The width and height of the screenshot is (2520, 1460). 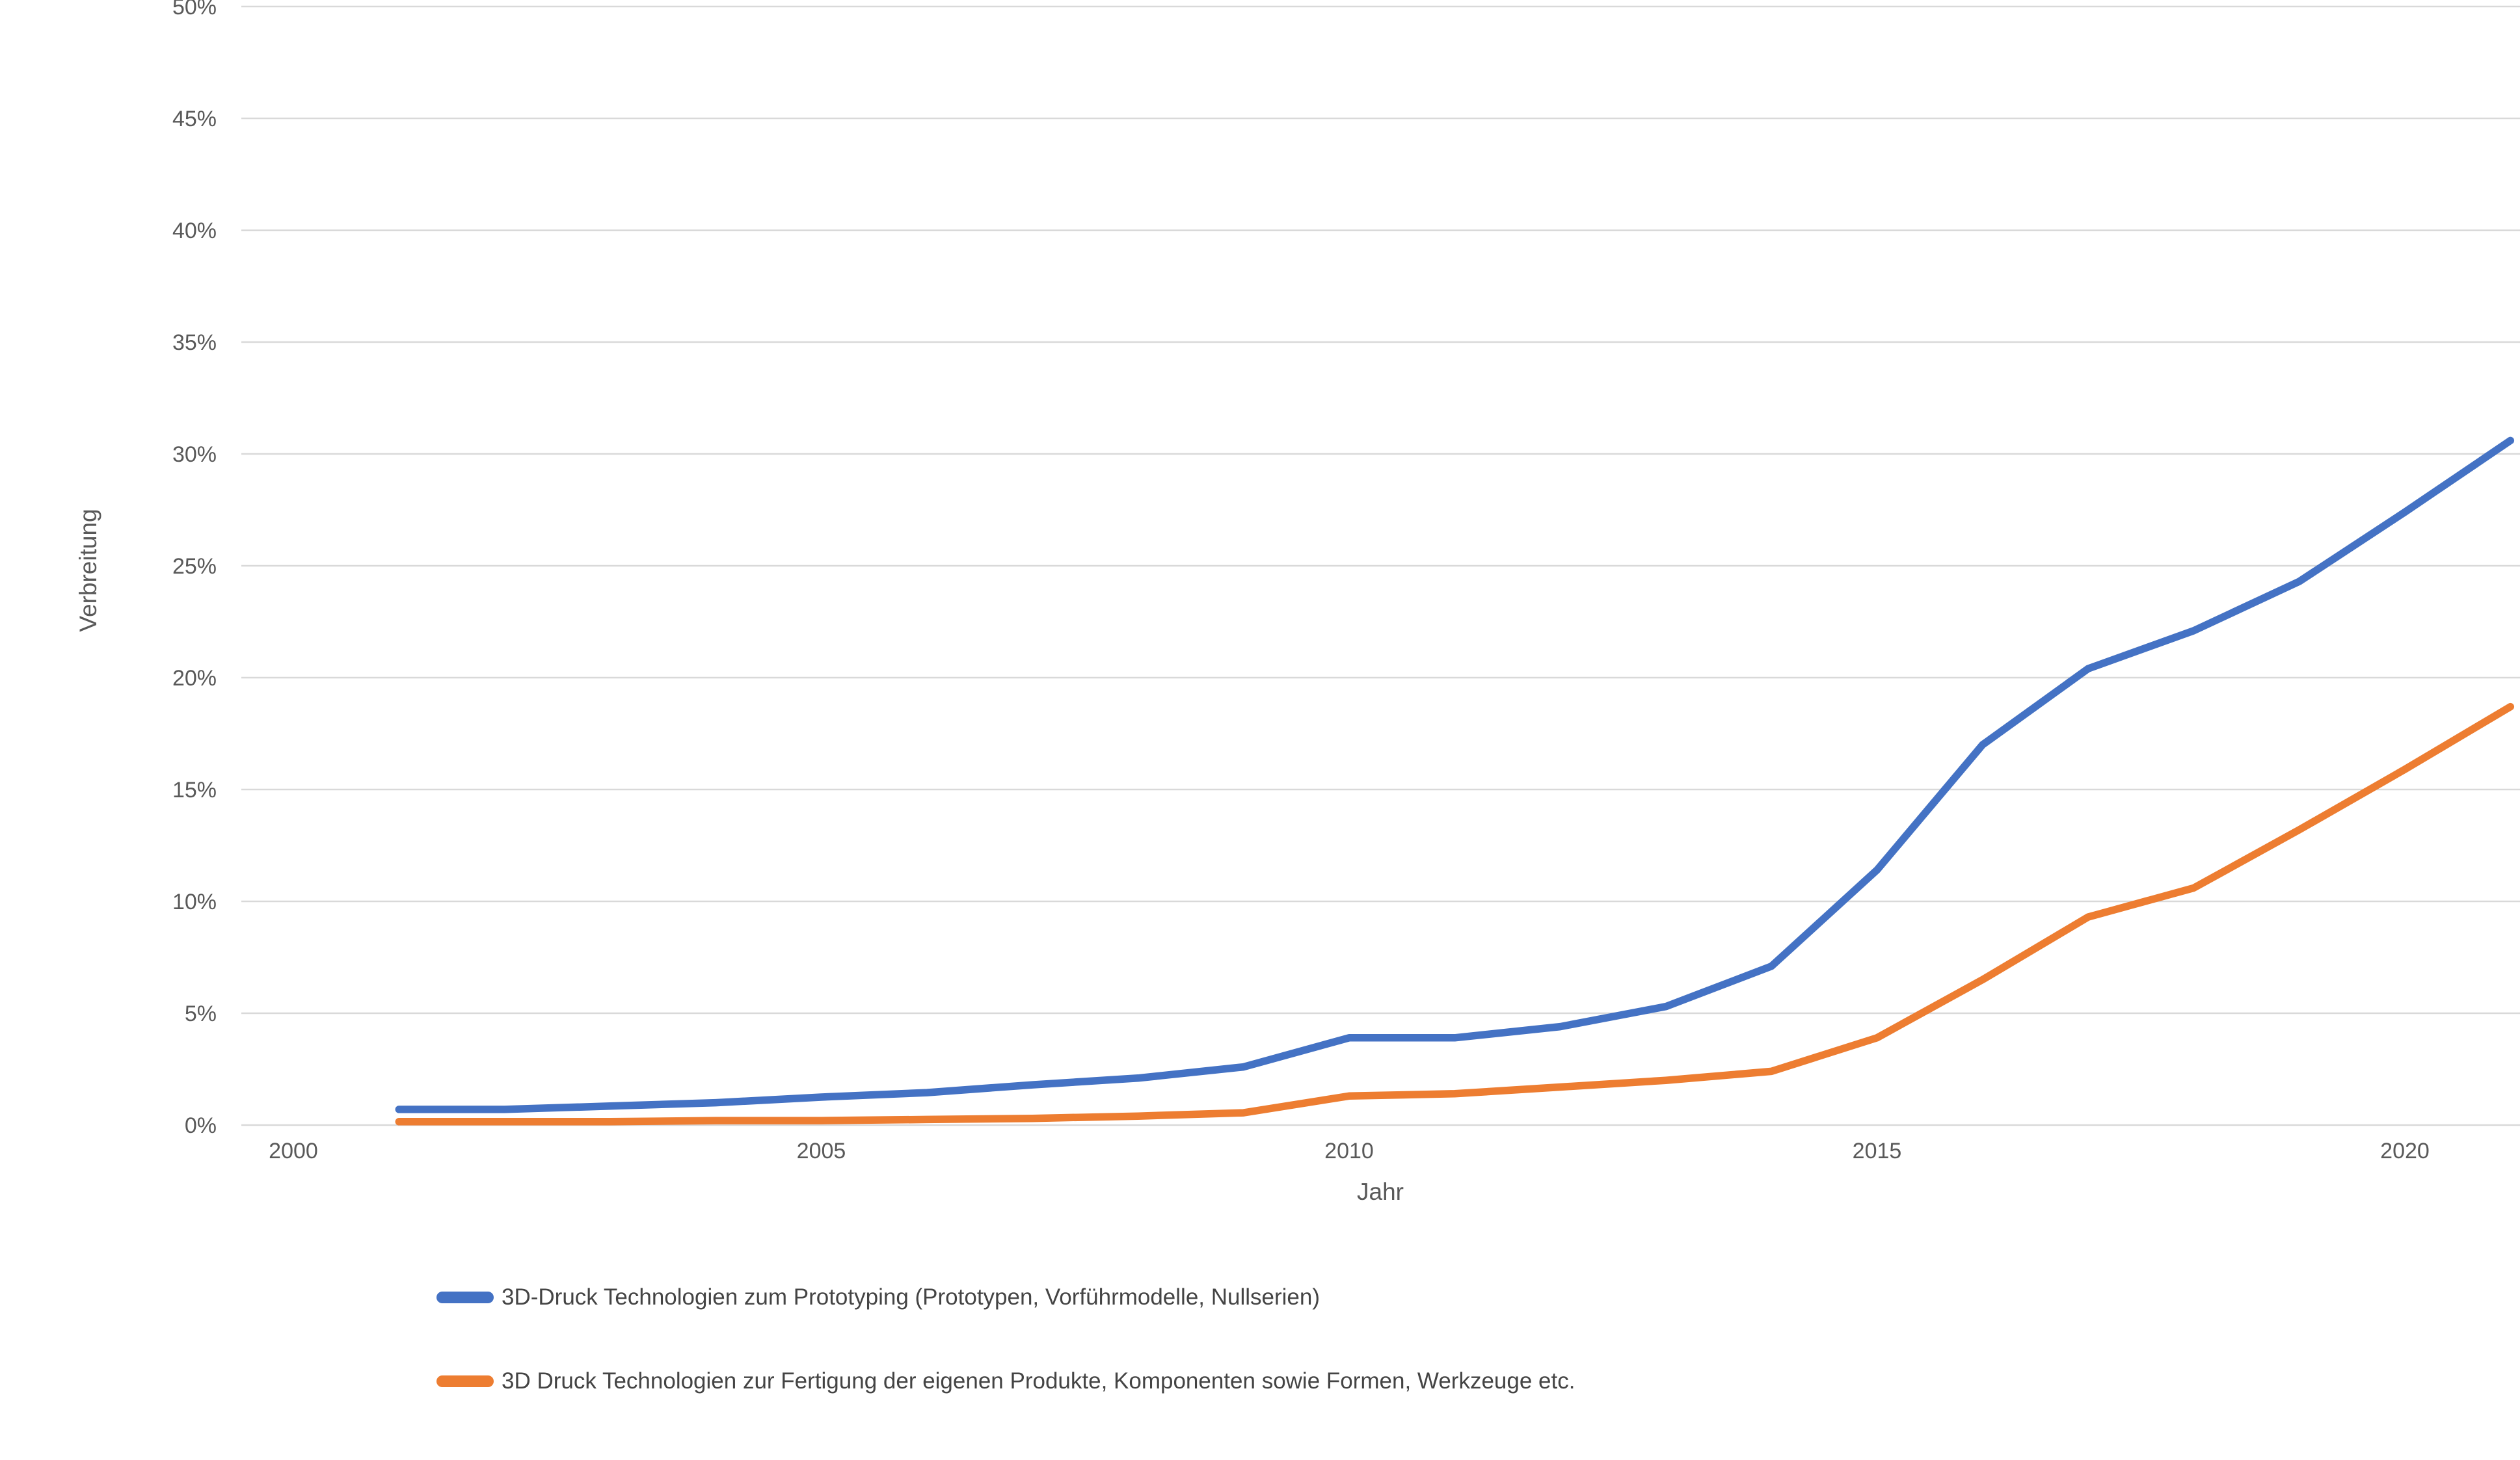 I want to click on y-tick-50%: 50%, so click(x=194, y=10).